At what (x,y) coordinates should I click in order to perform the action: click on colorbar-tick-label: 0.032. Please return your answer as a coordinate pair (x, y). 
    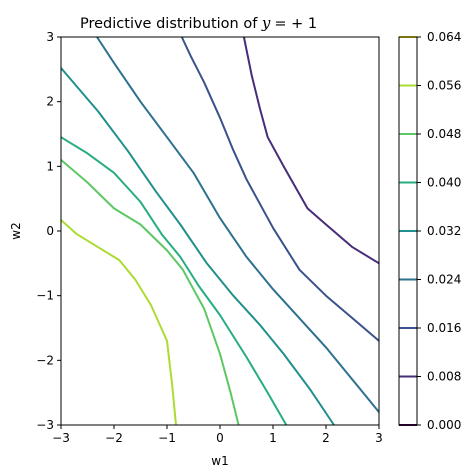
    Looking at the image, I should click on (444, 231).